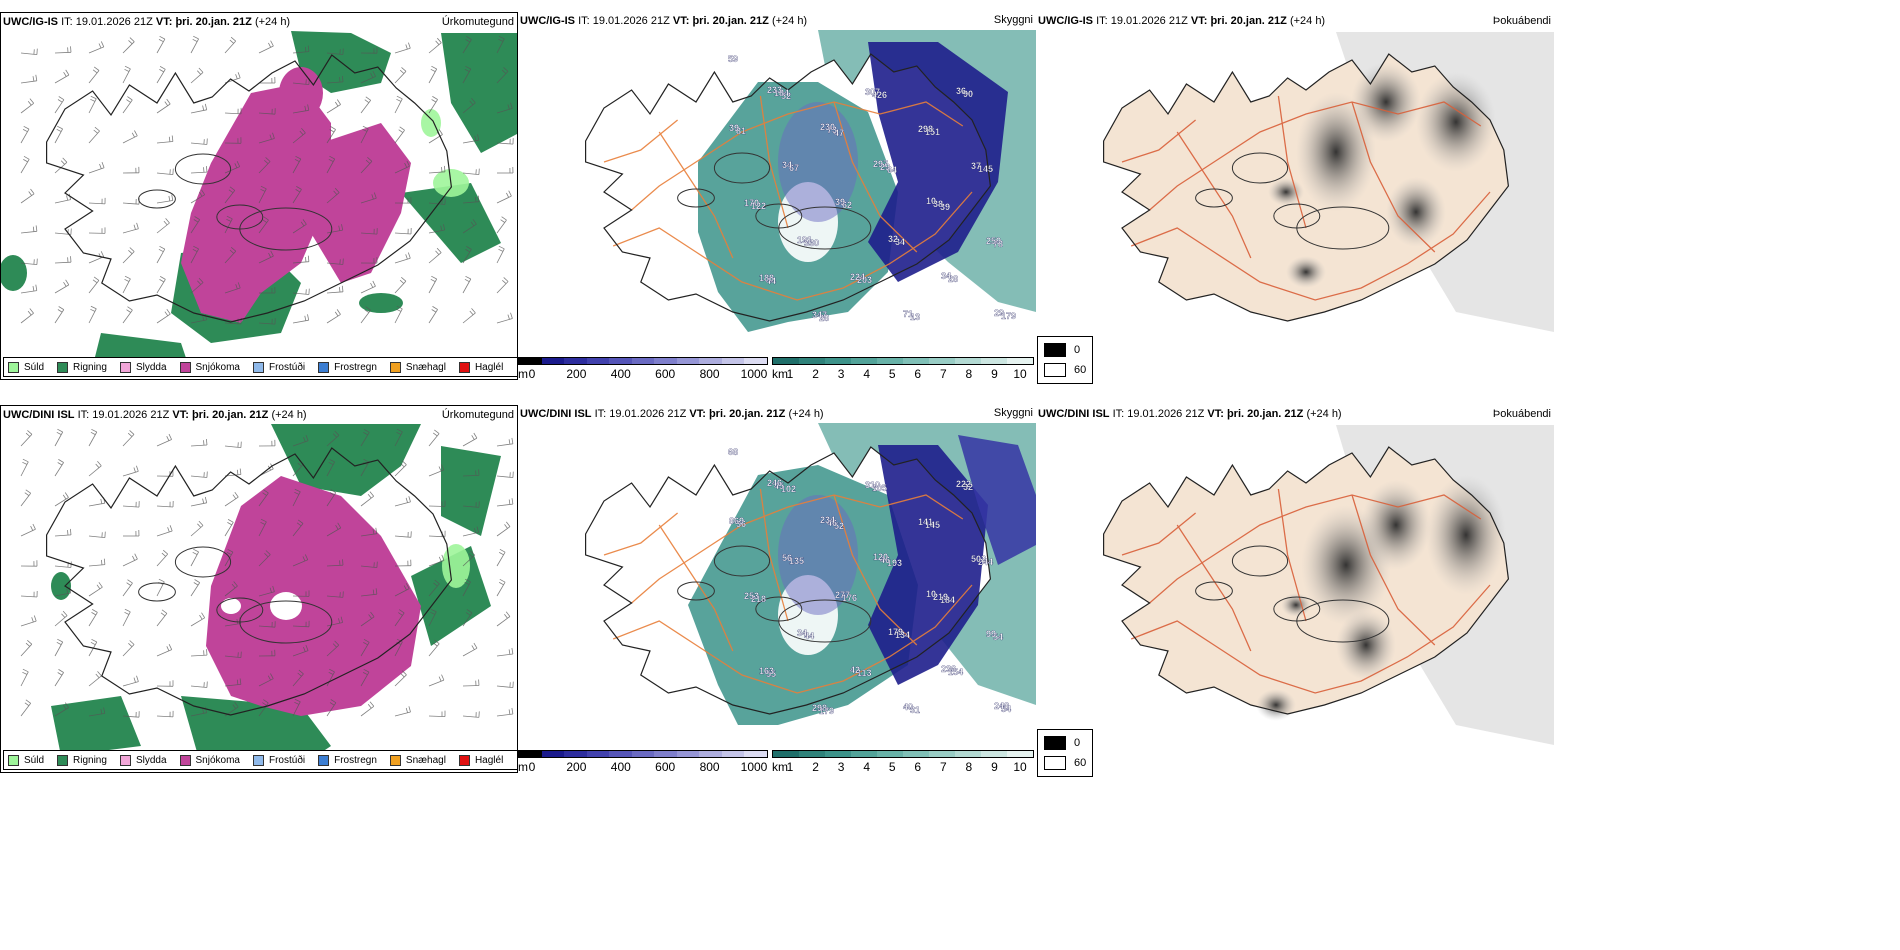 The height and width of the screenshot is (950, 1900). What do you see at coordinates (774, 90) in the screenshot?
I see `ceiling-value-label: 233` at bounding box center [774, 90].